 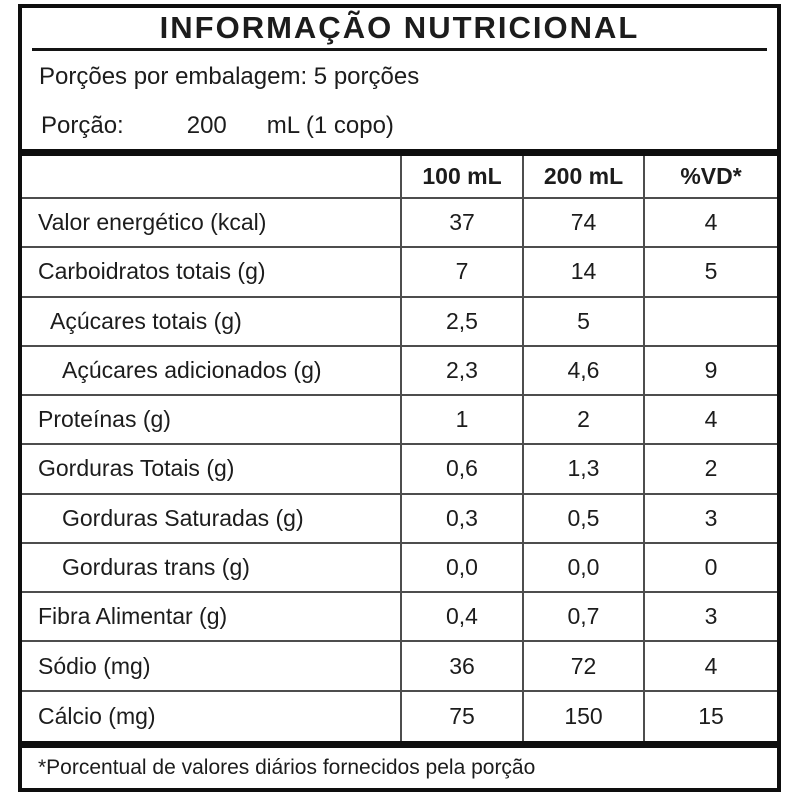 What do you see at coordinates (211, 273) in the screenshot?
I see `row-label: Carboidratos totais (g)` at bounding box center [211, 273].